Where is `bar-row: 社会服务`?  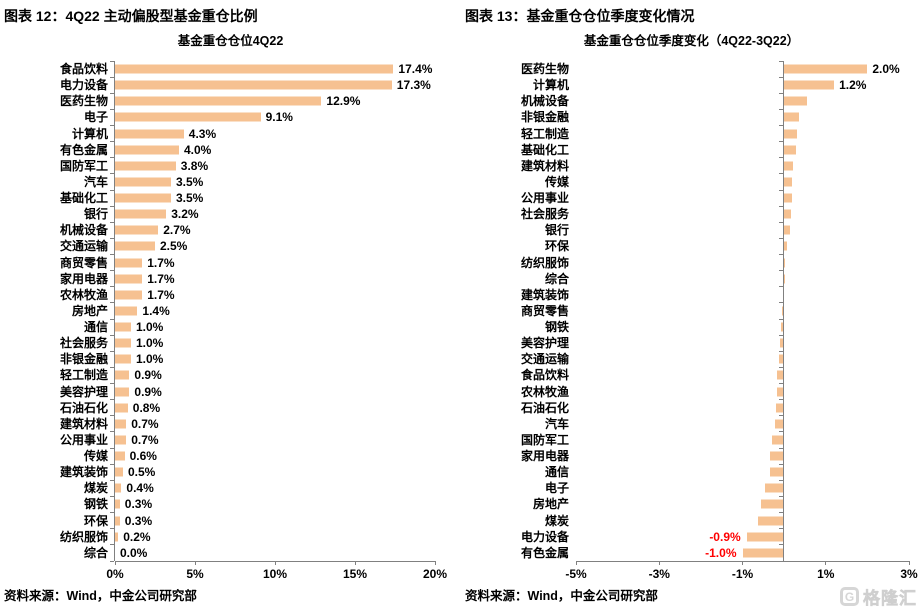
bar-row: 社会服务 is located at coordinates (715, 214).